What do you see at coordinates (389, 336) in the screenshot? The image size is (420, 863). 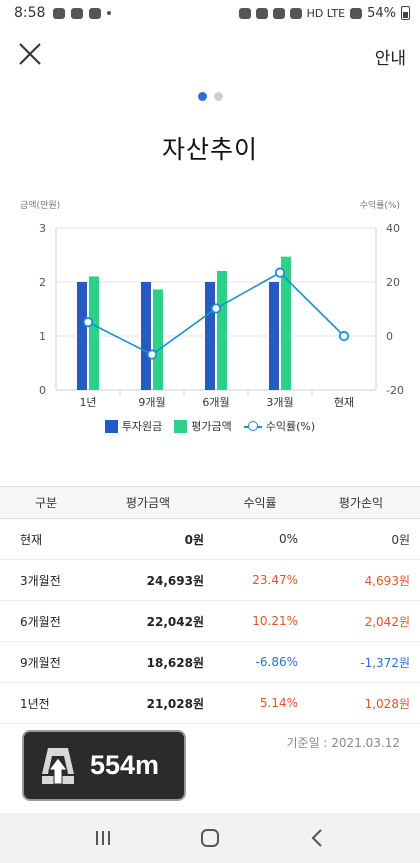 I see `right-tick-label: 0` at bounding box center [389, 336].